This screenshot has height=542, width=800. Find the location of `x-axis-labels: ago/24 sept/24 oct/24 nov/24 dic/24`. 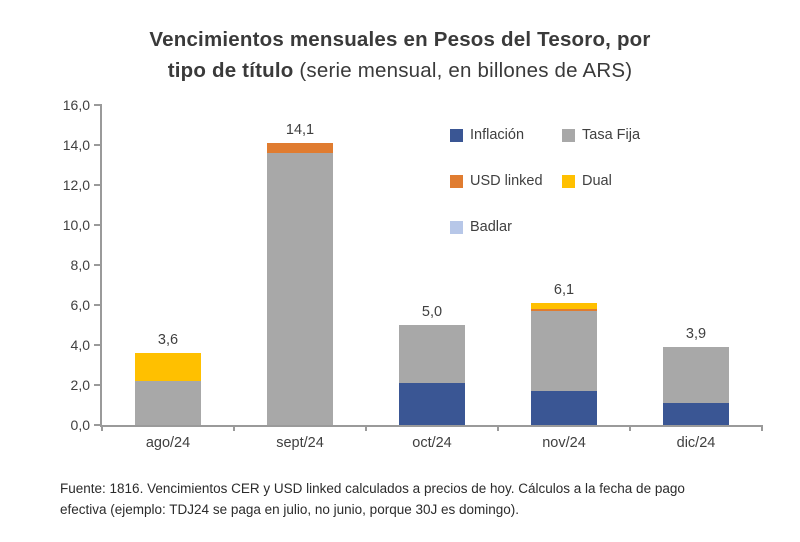

x-axis-labels: ago/24 sept/24 oct/24 nov/24 dic/24 is located at coordinates (432, 443).